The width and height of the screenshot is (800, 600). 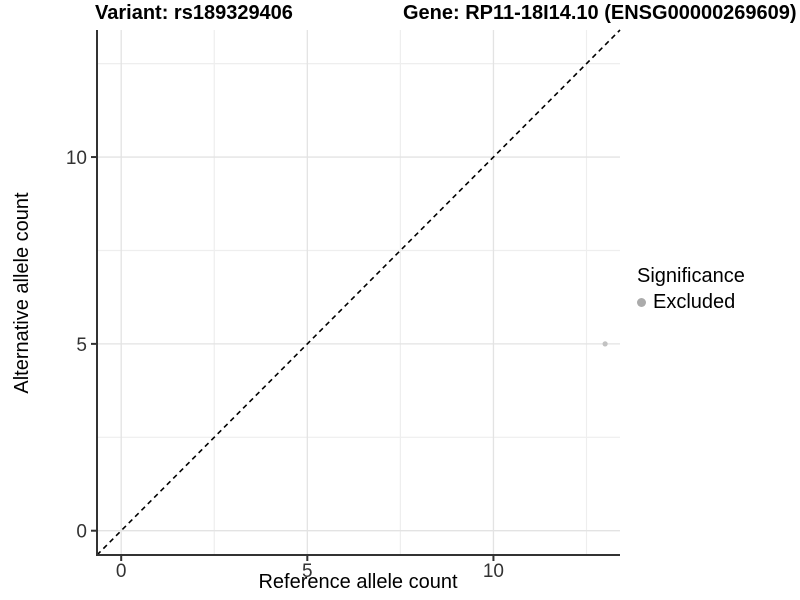 What do you see at coordinates (81, 532) in the screenshot?
I see `y-tick-label: 0` at bounding box center [81, 532].